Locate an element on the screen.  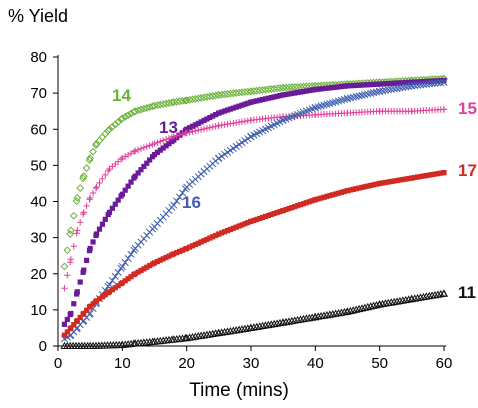
x-axis-title: Time (mins) is located at coordinates (239, 390).